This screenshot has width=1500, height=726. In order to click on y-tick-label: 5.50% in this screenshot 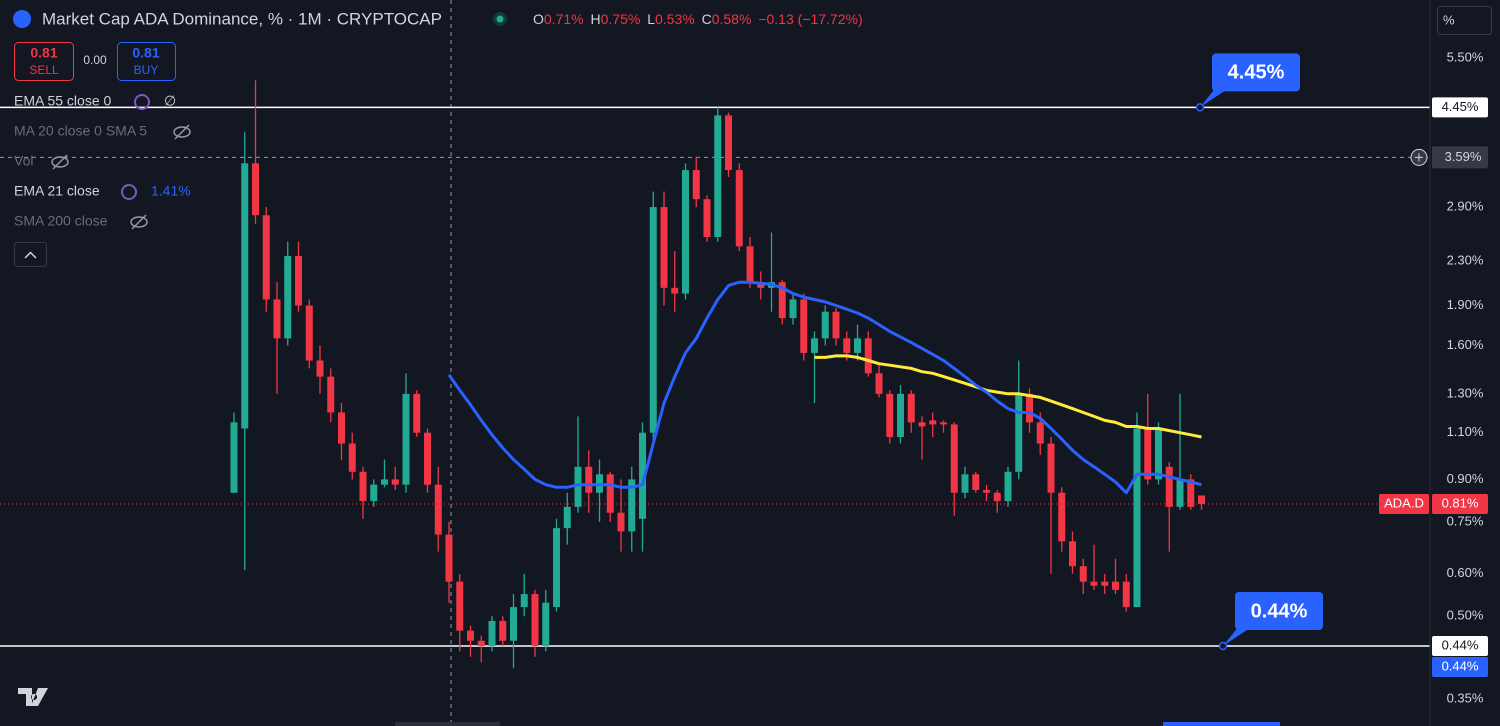, I will do `click(1465, 57)`.